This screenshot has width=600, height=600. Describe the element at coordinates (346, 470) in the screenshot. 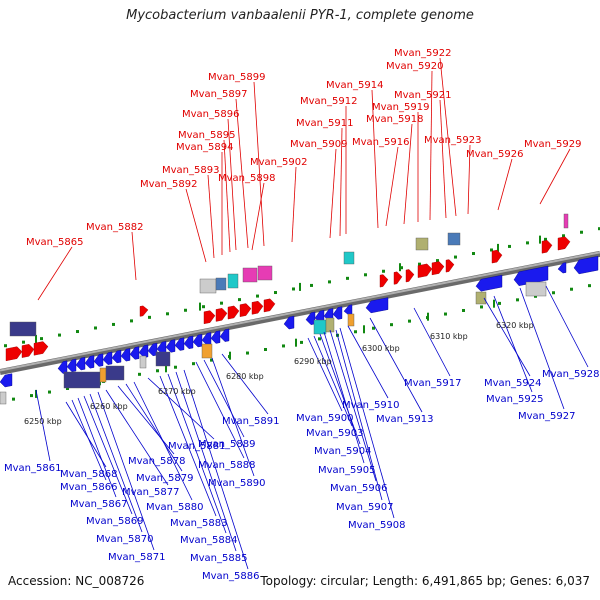

I see `reverse-gene-label: Mvan_5905` at that location.